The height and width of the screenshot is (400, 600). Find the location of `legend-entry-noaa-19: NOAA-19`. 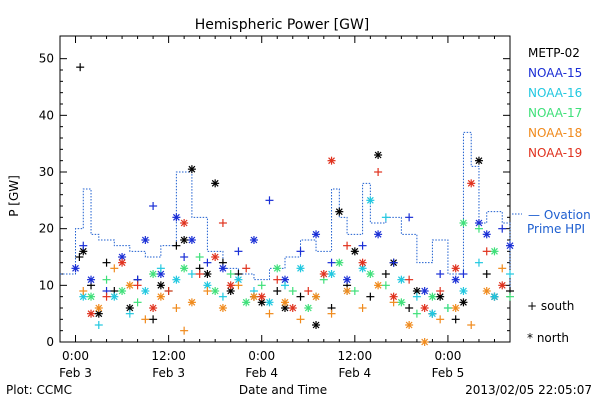

legend-entry-noaa-19: NOAA-19 is located at coordinates (555, 153).